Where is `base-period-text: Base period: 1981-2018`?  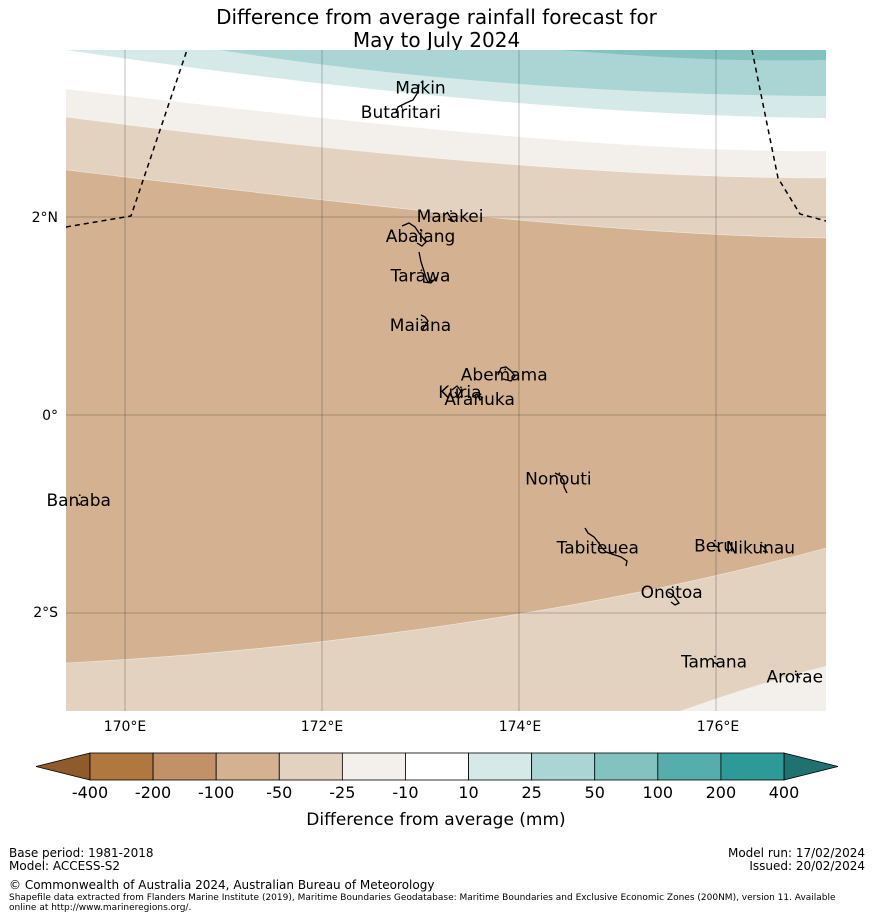 base-period-text: Base period: 1981-2018 is located at coordinates (81, 853).